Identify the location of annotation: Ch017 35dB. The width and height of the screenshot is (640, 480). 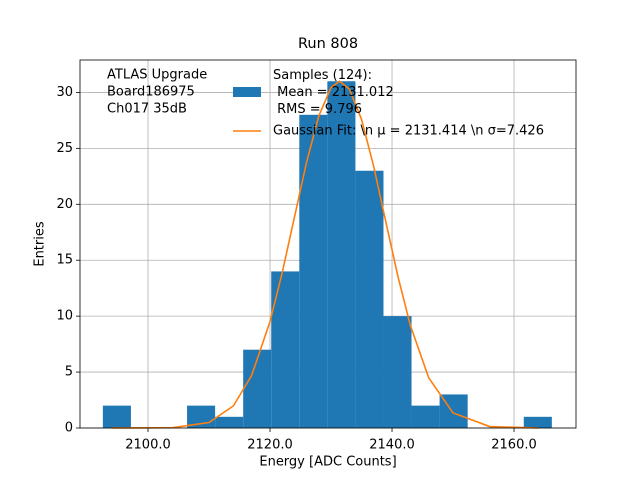
(147, 109).